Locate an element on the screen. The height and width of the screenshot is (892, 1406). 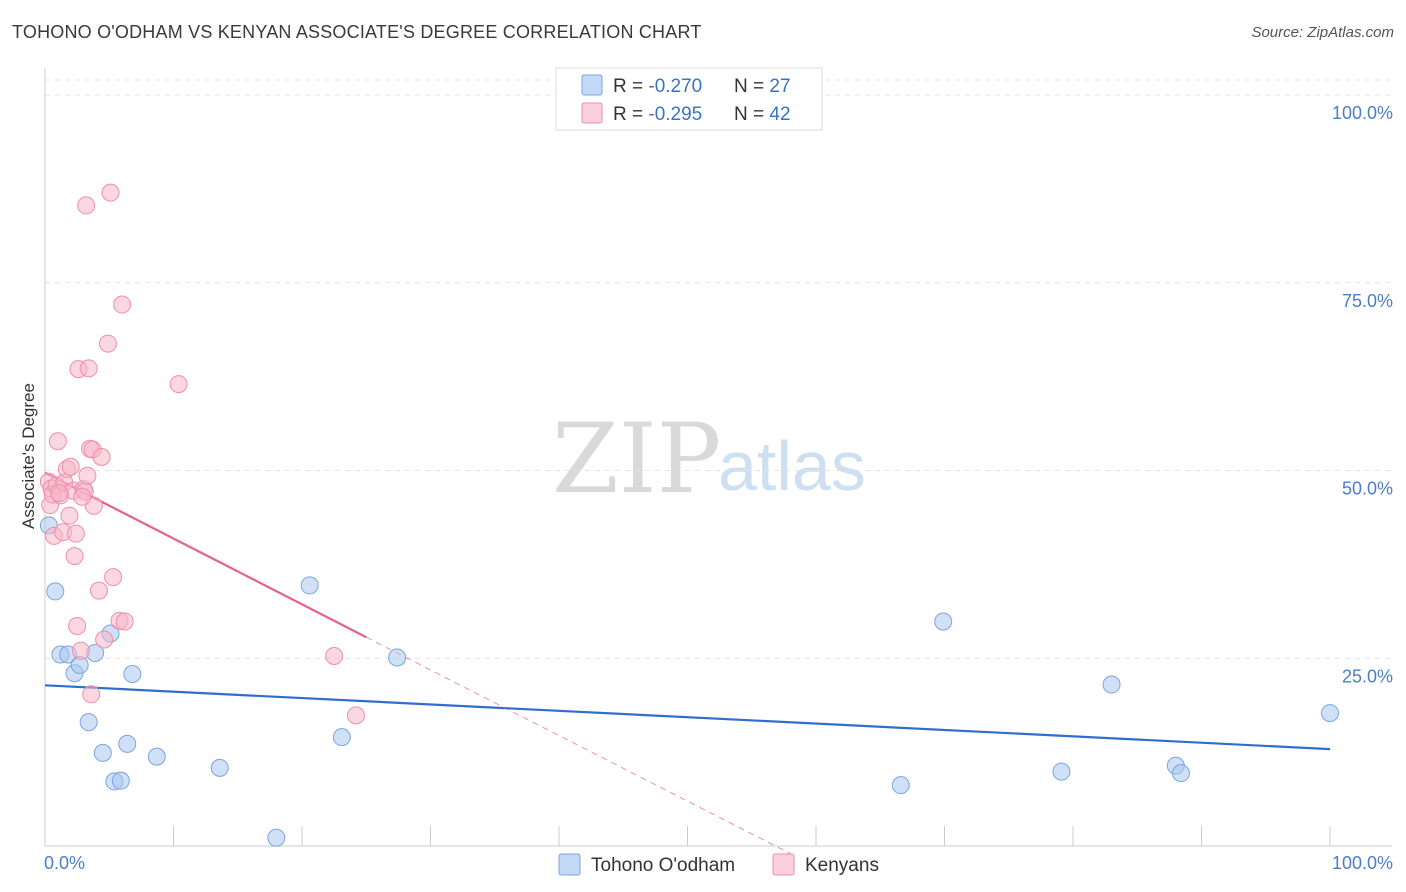
legend-swatch-kenyans is located at coordinates (592, 113).